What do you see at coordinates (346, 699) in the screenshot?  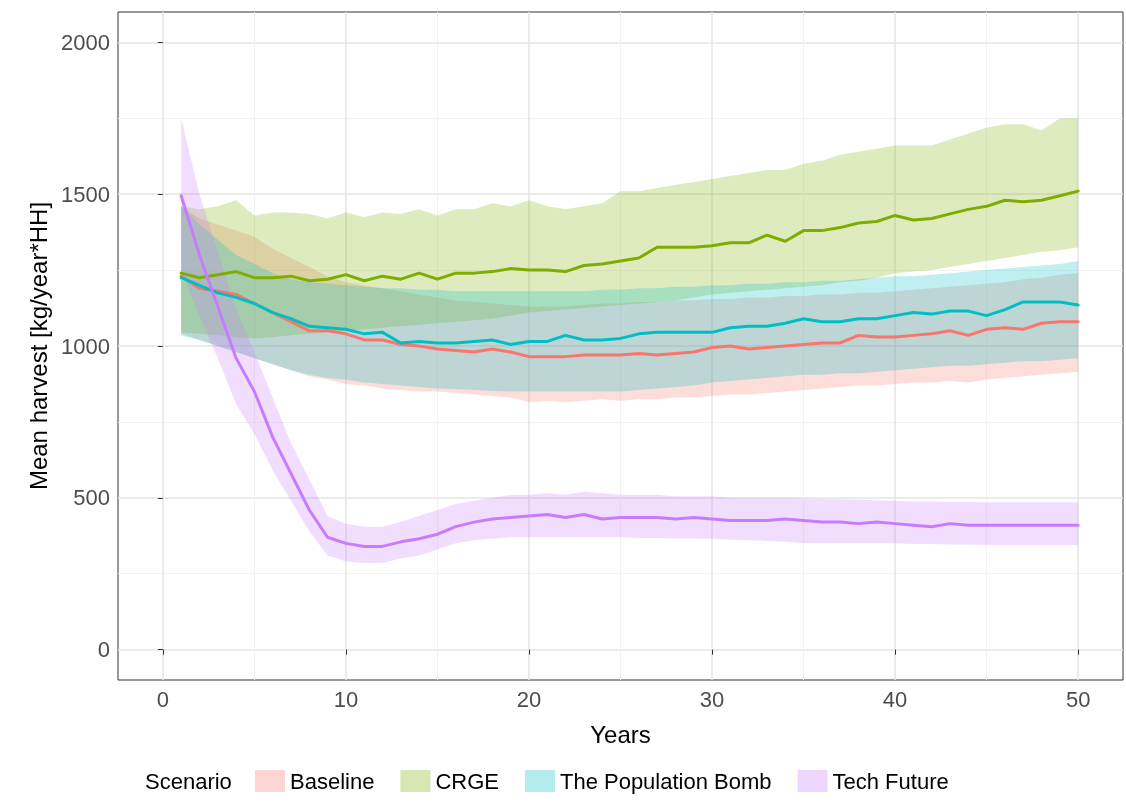 I see `x-tick-label: 10` at bounding box center [346, 699].